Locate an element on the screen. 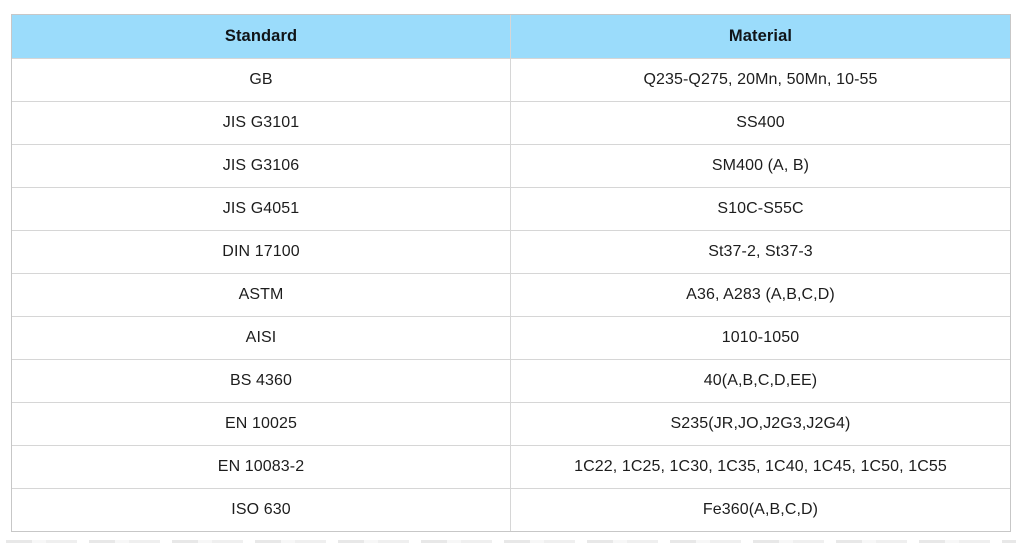 The image size is (1022, 545). table-row: BS 4360 40(A,B,C,D,EE) is located at coordinates (511, 380).